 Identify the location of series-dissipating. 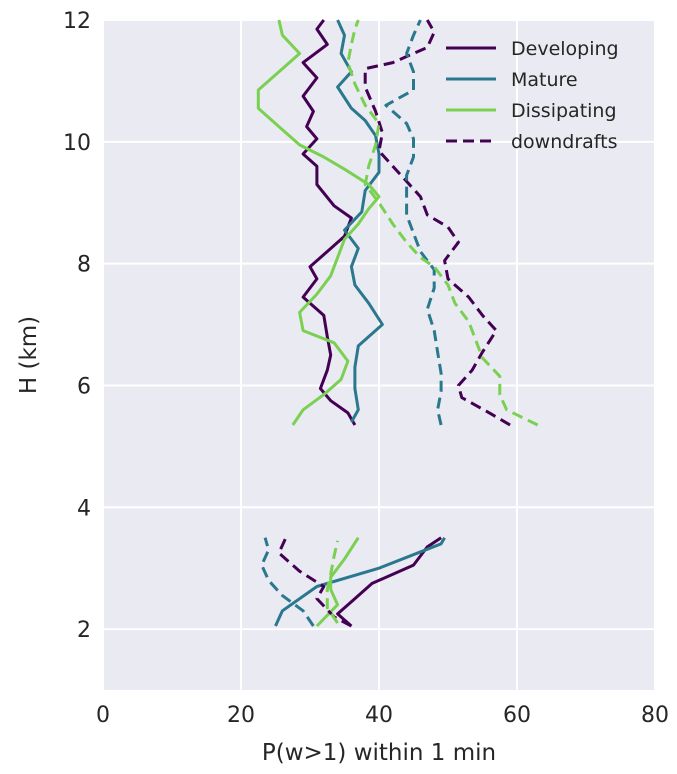
(318, 323).